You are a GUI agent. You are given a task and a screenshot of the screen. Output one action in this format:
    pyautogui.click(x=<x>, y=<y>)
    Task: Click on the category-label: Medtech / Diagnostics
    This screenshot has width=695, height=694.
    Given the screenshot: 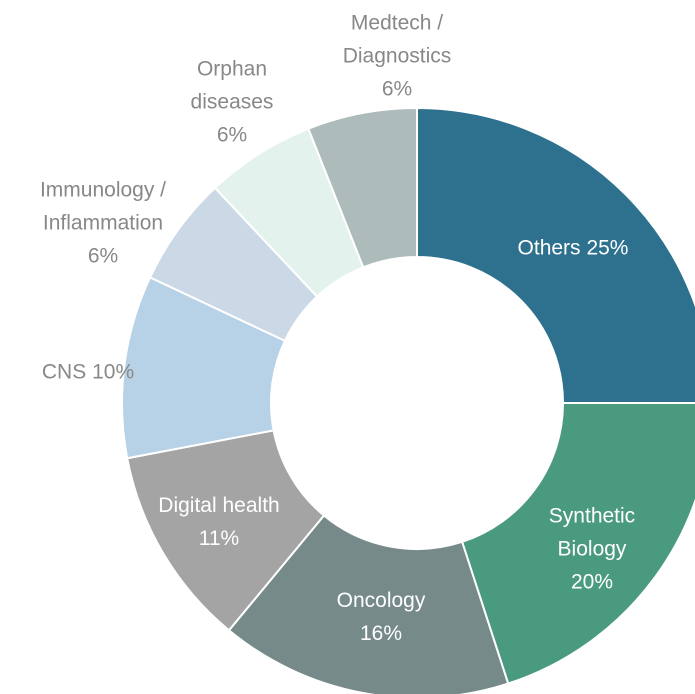 What is the action you would take?
    pyautogui.click(x=397, y=39)
    